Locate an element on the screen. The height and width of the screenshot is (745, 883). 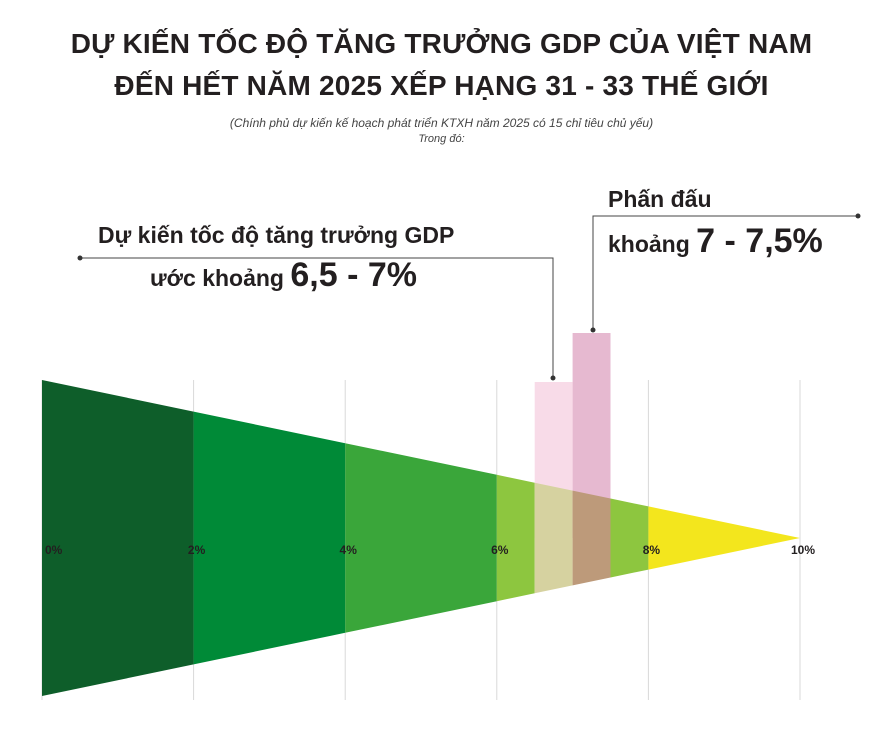
tick-label-3: 6% is located at coordinates (500, 550).